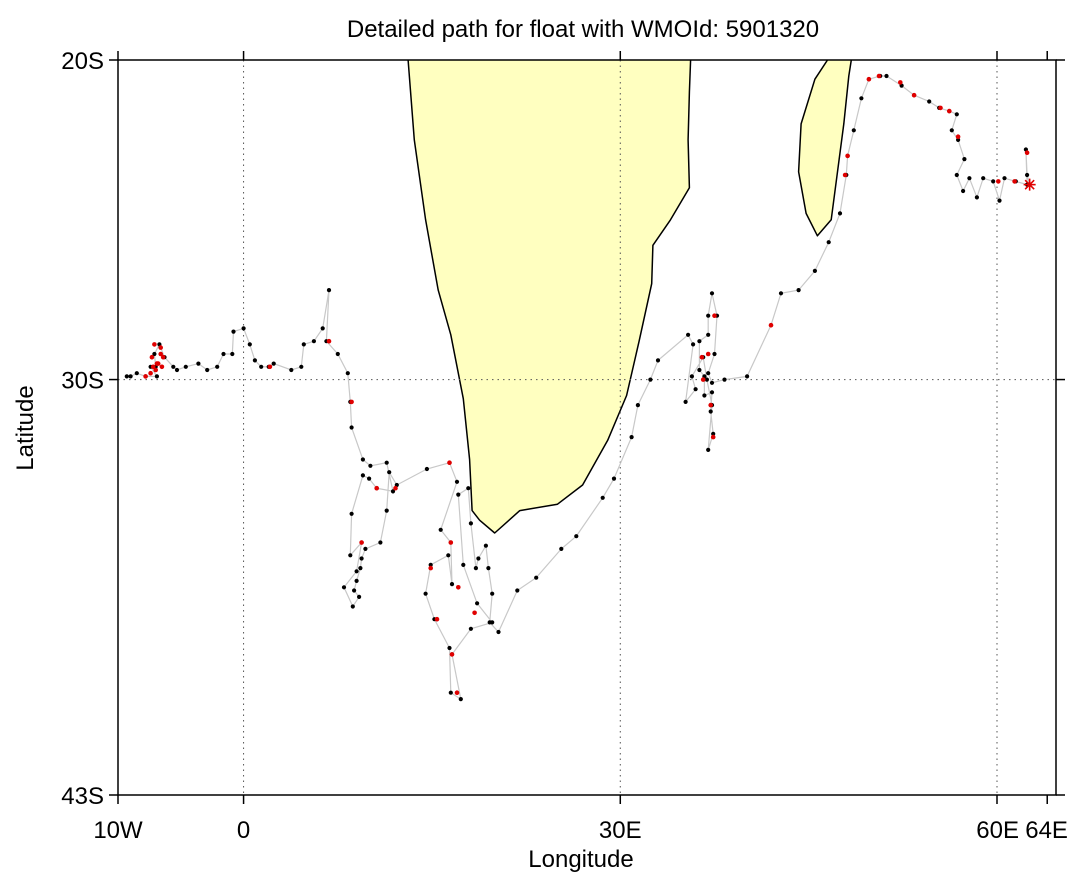 The height and width of the screenshot is (881, 1081). What do you see at coordinates (82, 796) in the screenshot?
I see `y-tick-label: 43S` at bounding box center [82, 796].